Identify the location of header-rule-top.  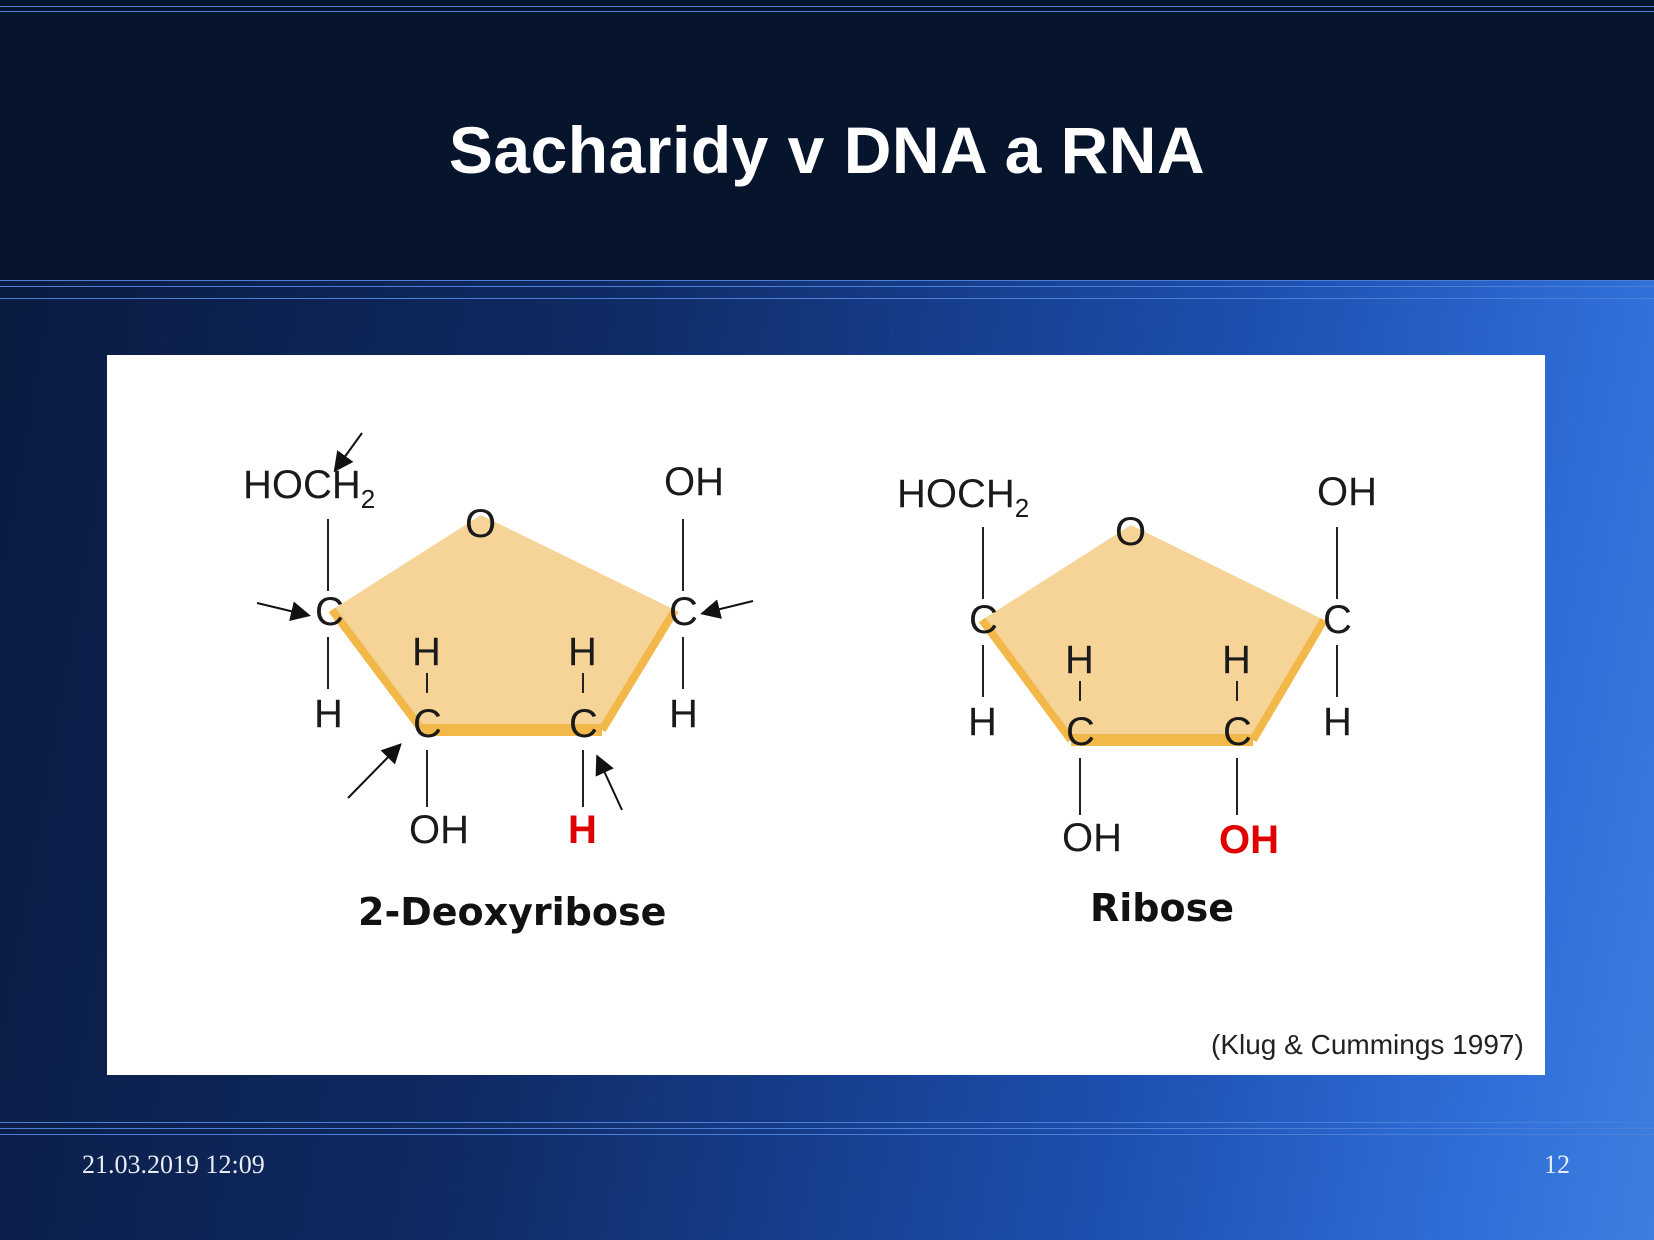
(827, 6).